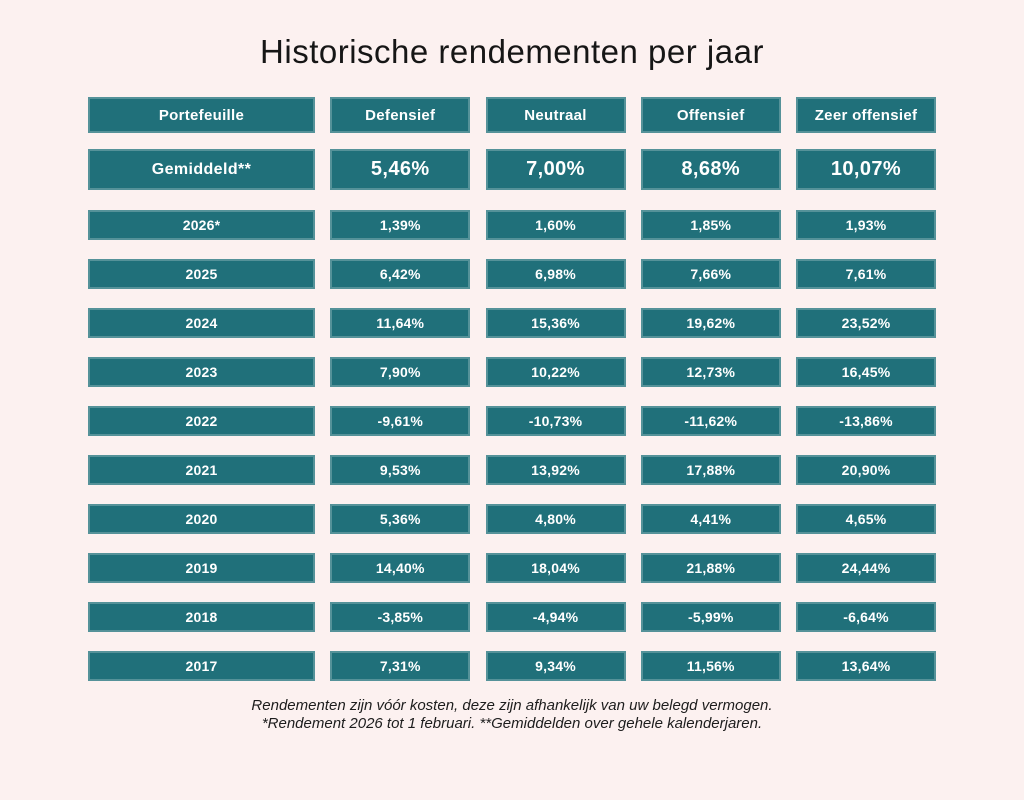 This screenshot has height=800, width=1024. I want to click on return-value-cell: 7,31%, so click(400, 666).